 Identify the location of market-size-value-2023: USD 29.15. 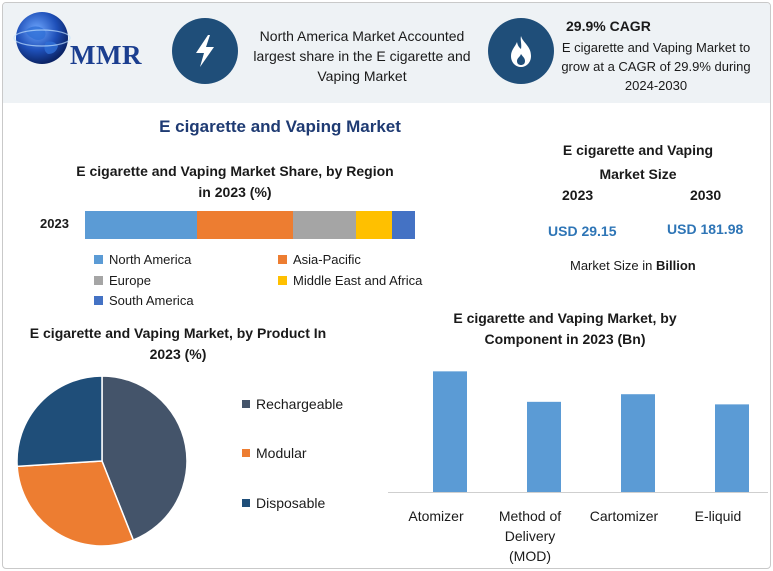
(582, 231).